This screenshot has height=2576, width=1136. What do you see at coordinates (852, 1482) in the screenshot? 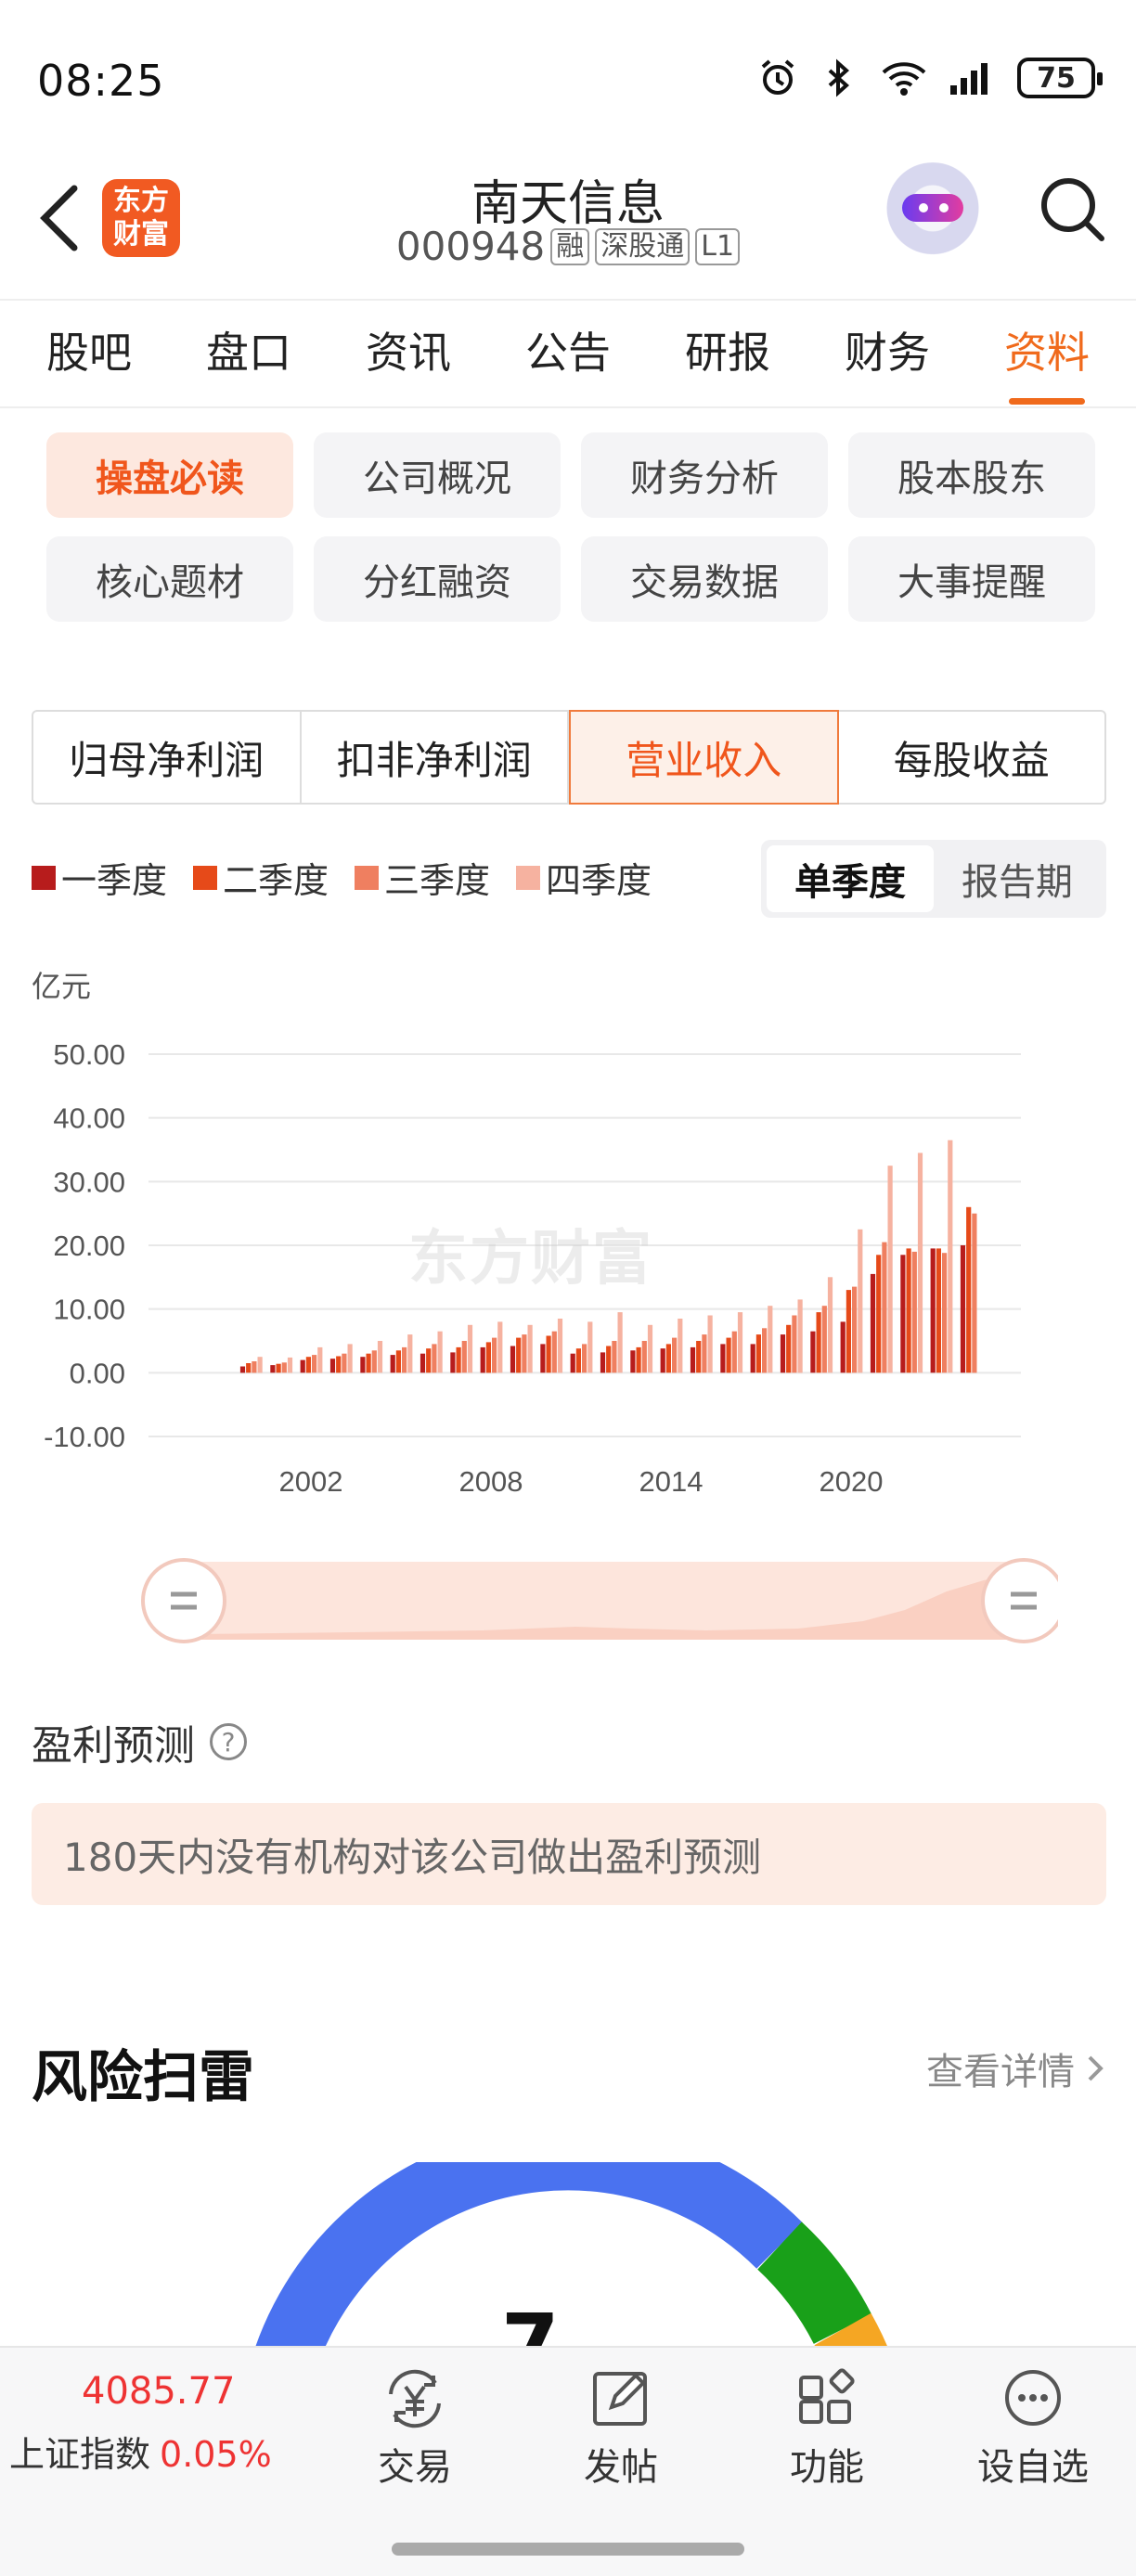
I see `x-tick-label: 2020` at bounding box center [852, 1482].